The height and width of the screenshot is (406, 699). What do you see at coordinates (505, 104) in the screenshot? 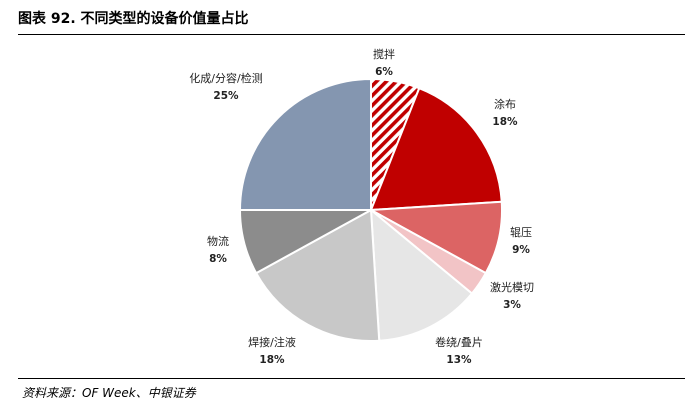
I see `slice-label: 涂布` at bounding box center [505, 104].